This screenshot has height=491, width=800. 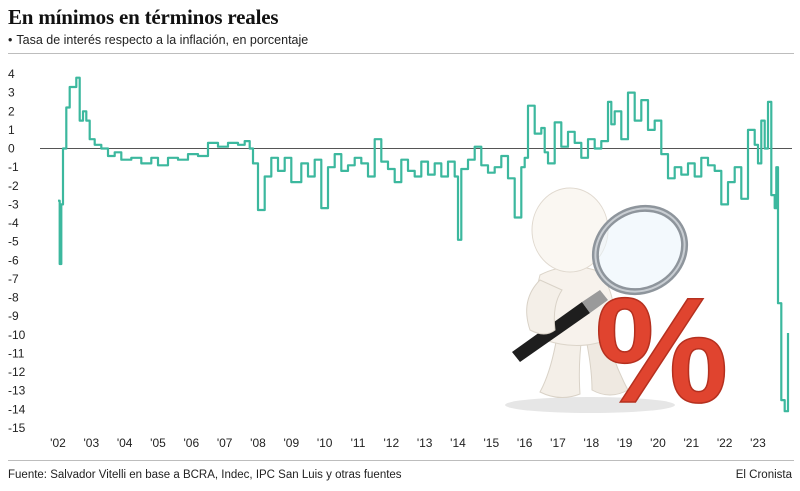 What do you see at coordinates (13, 260) in the screenshot?
I see `y-tick-label: -6` at bounding box center [13, 260].